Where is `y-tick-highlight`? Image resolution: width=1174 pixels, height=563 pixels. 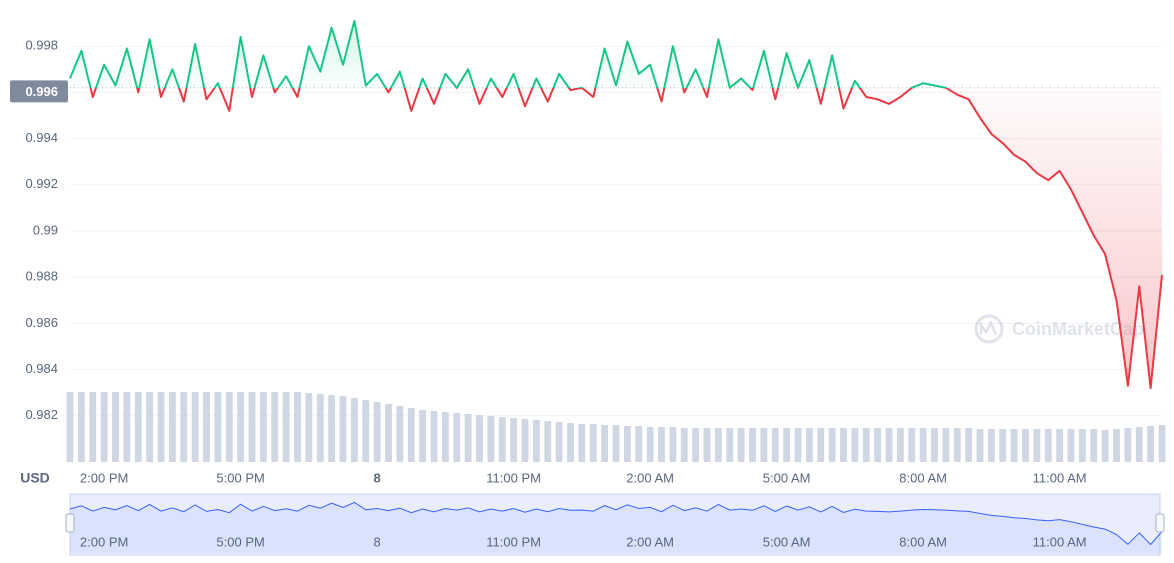 y-tick-highlight is located at coordinates (39, 91).